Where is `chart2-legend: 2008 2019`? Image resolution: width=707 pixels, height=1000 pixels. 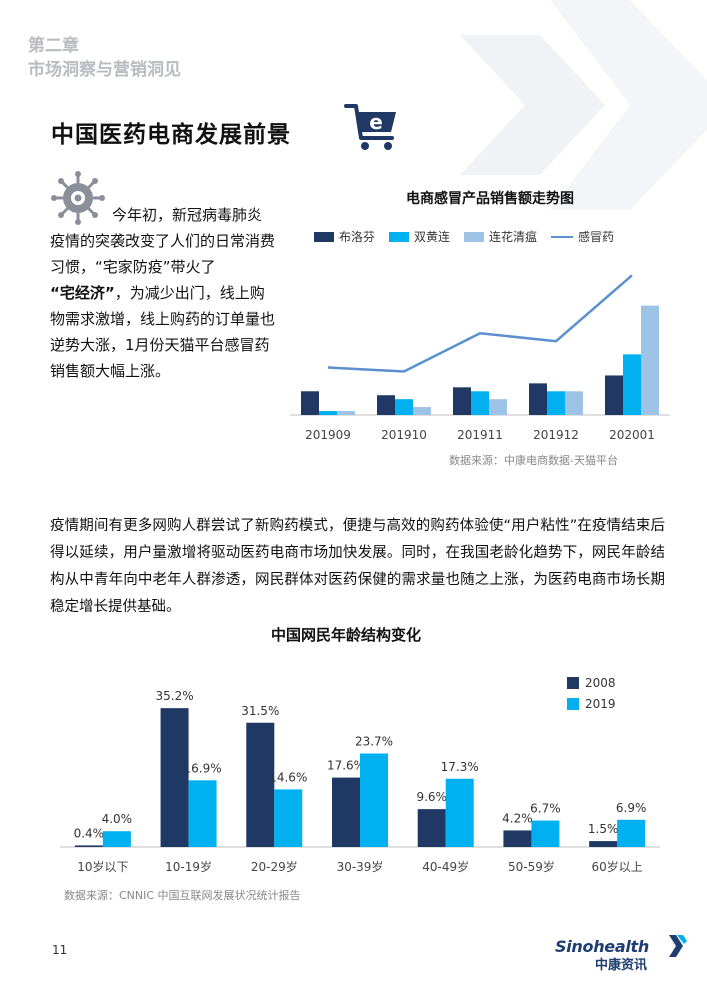 chart2-legend: 2008 2019 is located at coordinates (591, 693).